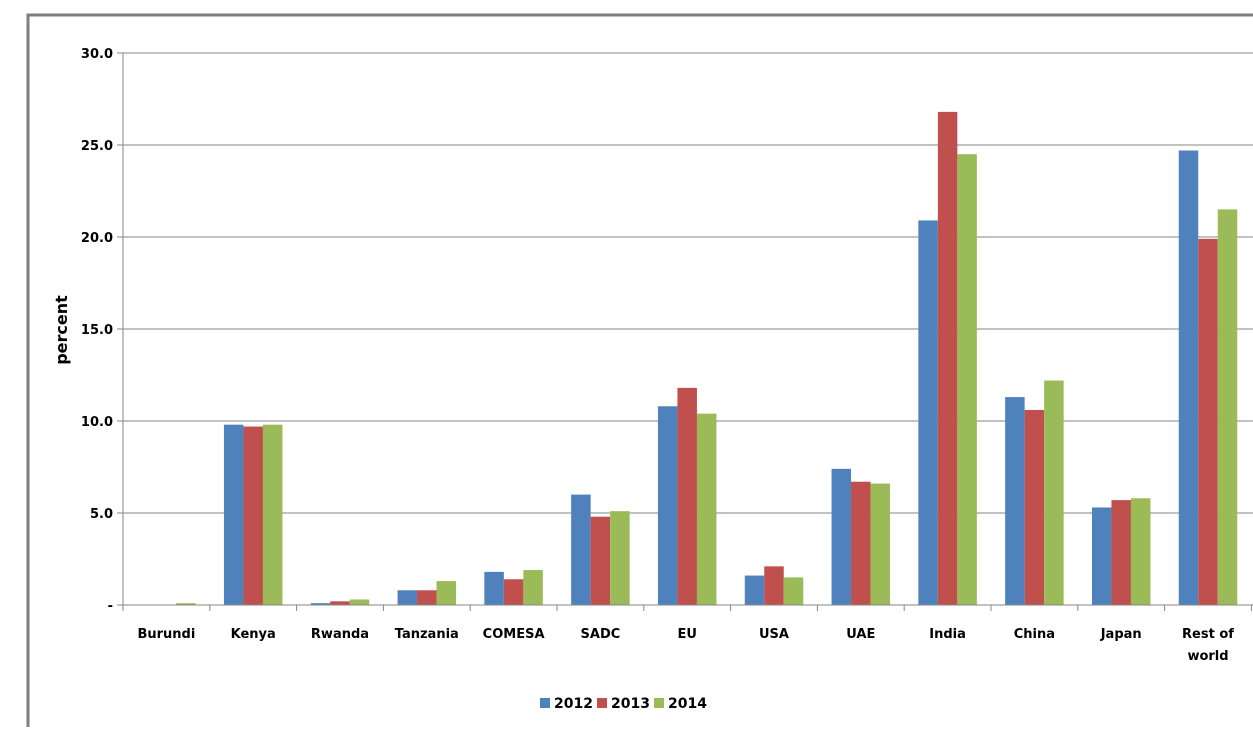 Image resolution: width=1253 pixels, height=731 pixels. What do you see at coordinates (1034, 634) in the screenshot?
I see `x-category-label: China` at bounding box center [1034, 634].